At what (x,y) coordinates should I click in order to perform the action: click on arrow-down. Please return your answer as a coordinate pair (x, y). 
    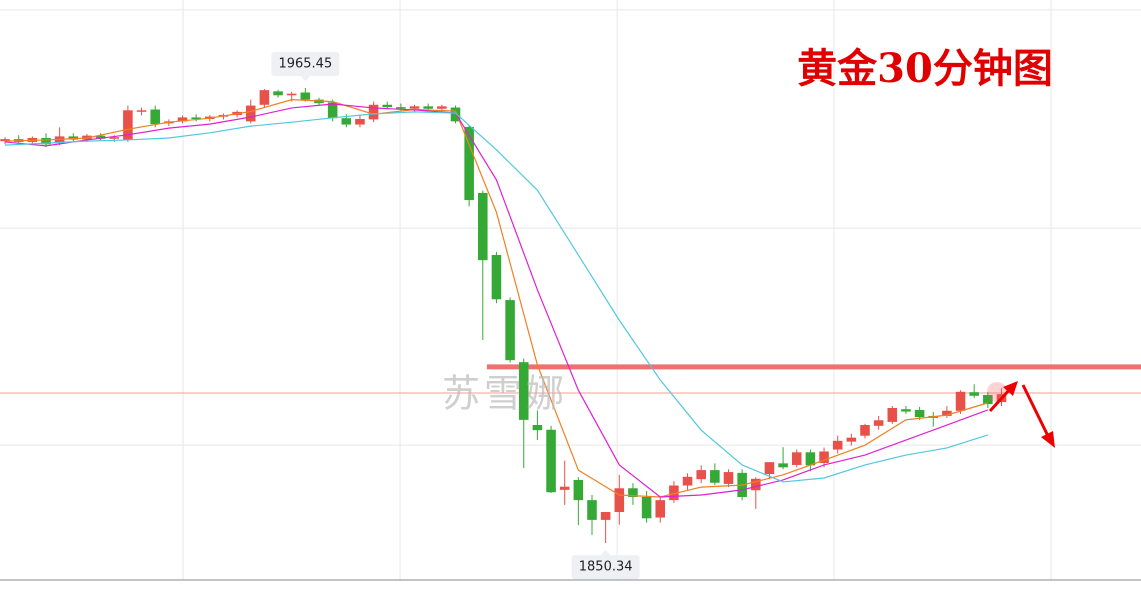
    Looking at the image, I should click on (1035, 410).